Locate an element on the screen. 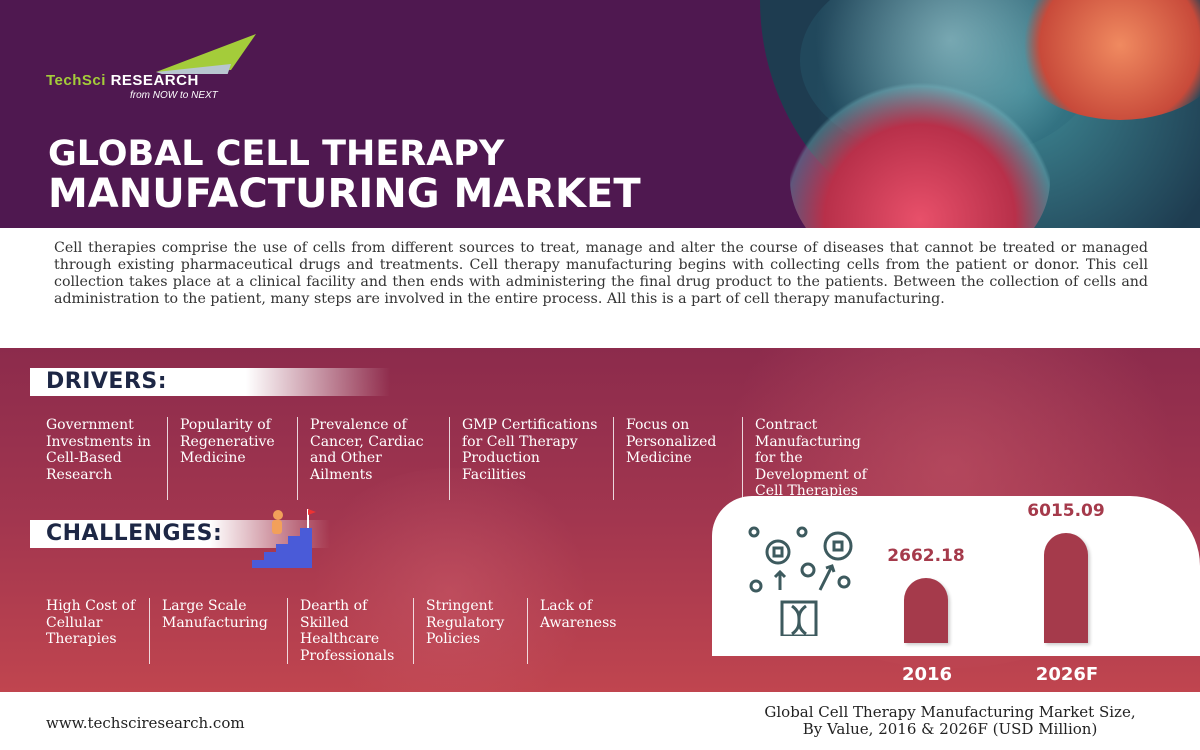 This screenshot has height=750, width=1200. market-size-chart is located at coordinates (956, 576).